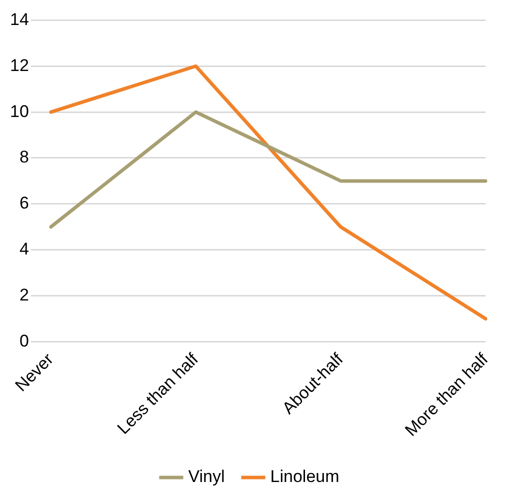  Describe the element at coordinates (24, 340) in the screenshot. I see `y-tick-label: 0` at that location.